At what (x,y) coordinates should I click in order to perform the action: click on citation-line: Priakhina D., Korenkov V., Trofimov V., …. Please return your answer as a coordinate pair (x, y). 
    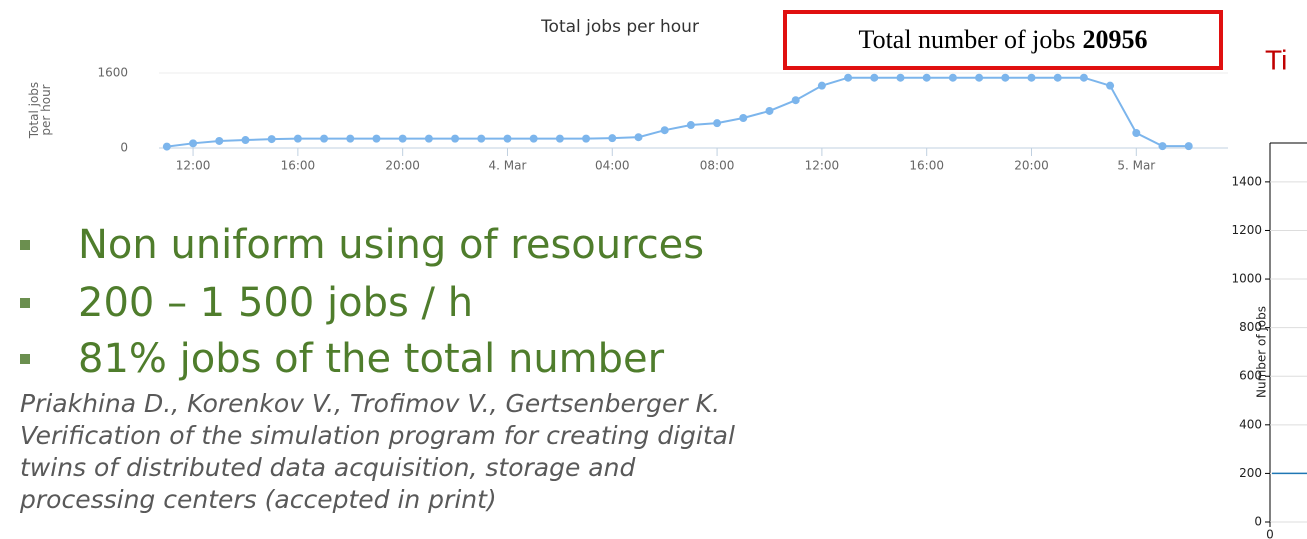
    Looking at the image, I should click on (370, 403).